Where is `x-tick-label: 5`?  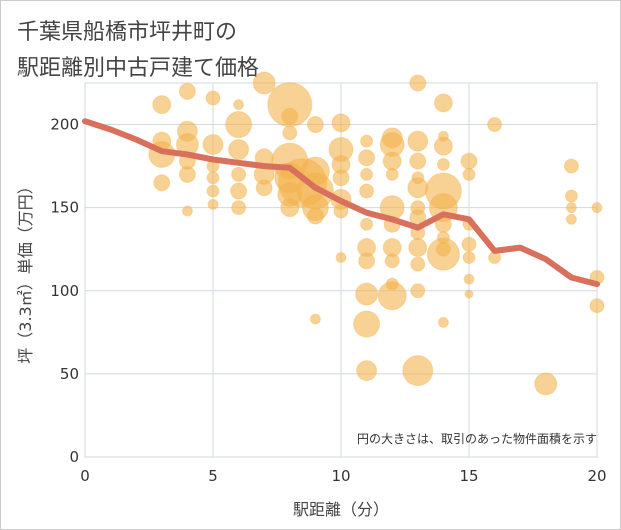 x-tick-label: 5 is located at coordinates (213, 476).